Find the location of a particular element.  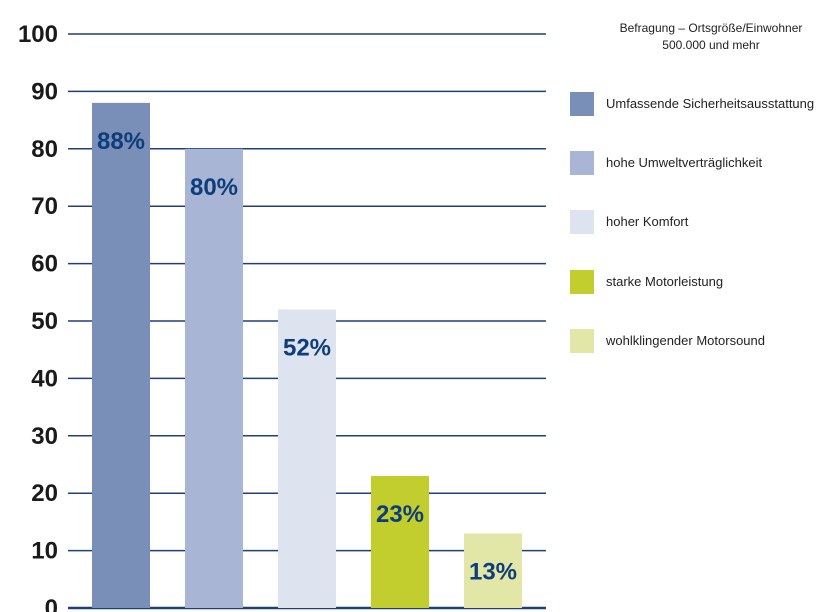

bar-data-label: 80% is located at coordinates (214, 187).